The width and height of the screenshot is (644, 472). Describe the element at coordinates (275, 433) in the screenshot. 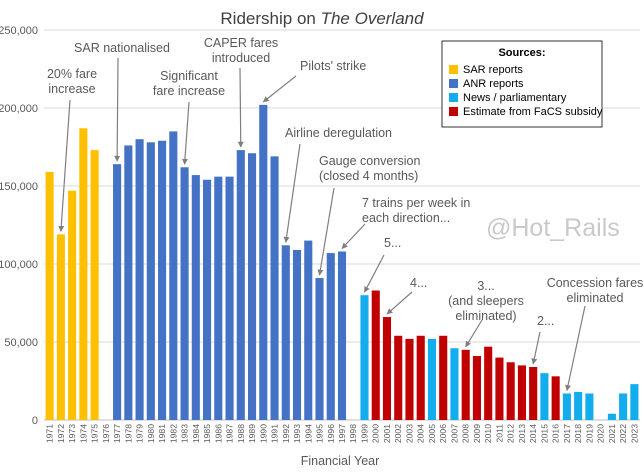

I see `x-tick-label: 1991` at that location.